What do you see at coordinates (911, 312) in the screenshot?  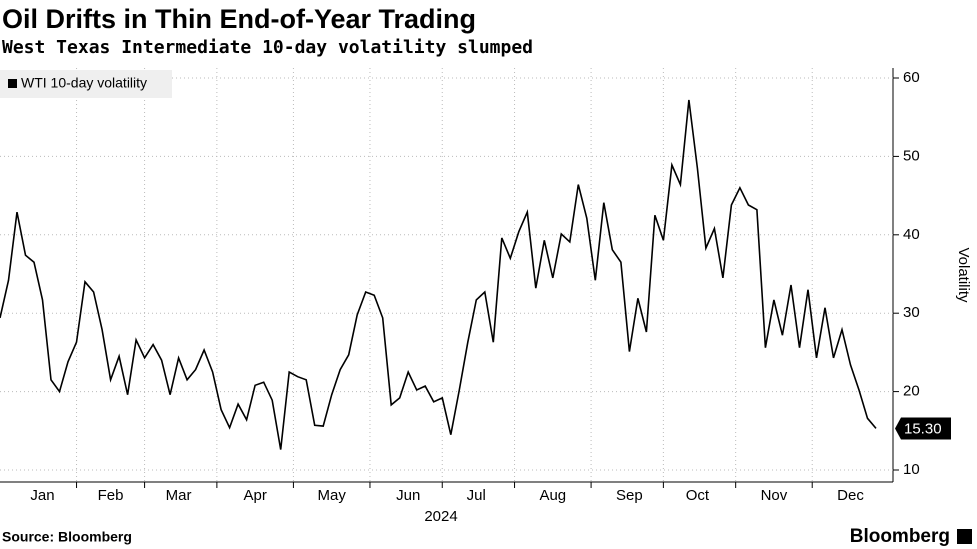 I see `y-tick-label: 30` at bounding box center [911, 312].